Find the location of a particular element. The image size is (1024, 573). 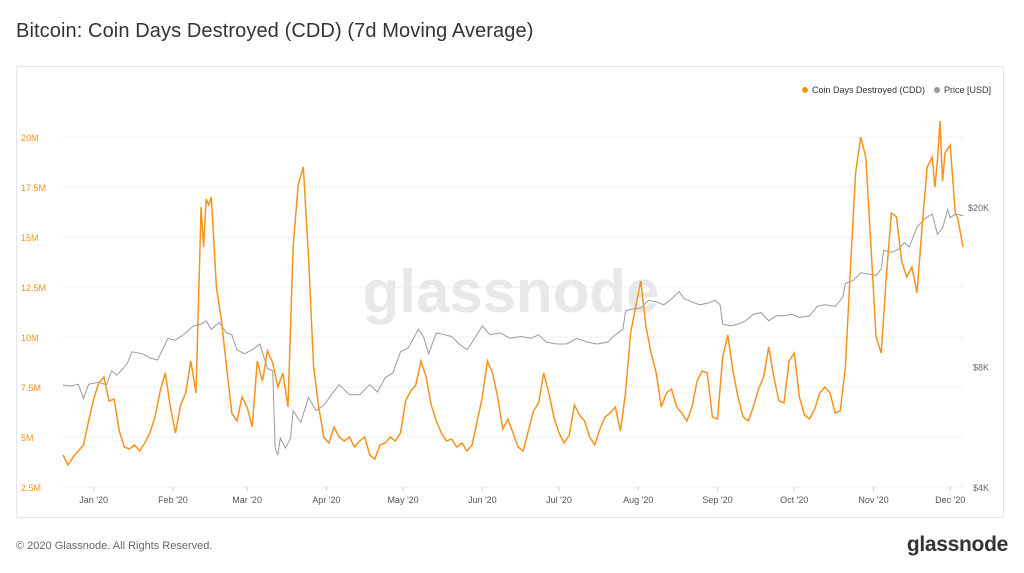

legend: Coin Days Destroyed (CDD) Price [USD] is located at coordinates (896, 90).